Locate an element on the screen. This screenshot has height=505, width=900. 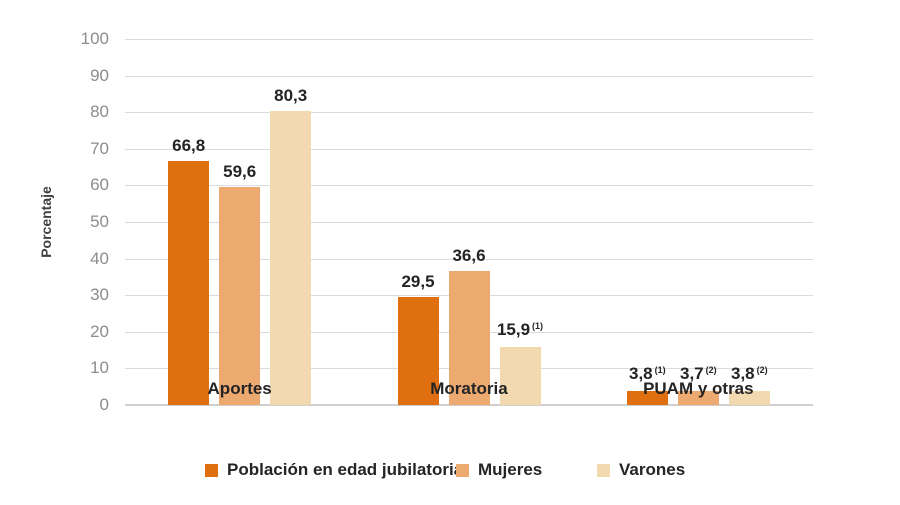
legend-item: Varones is located at coordinates (641, 470).